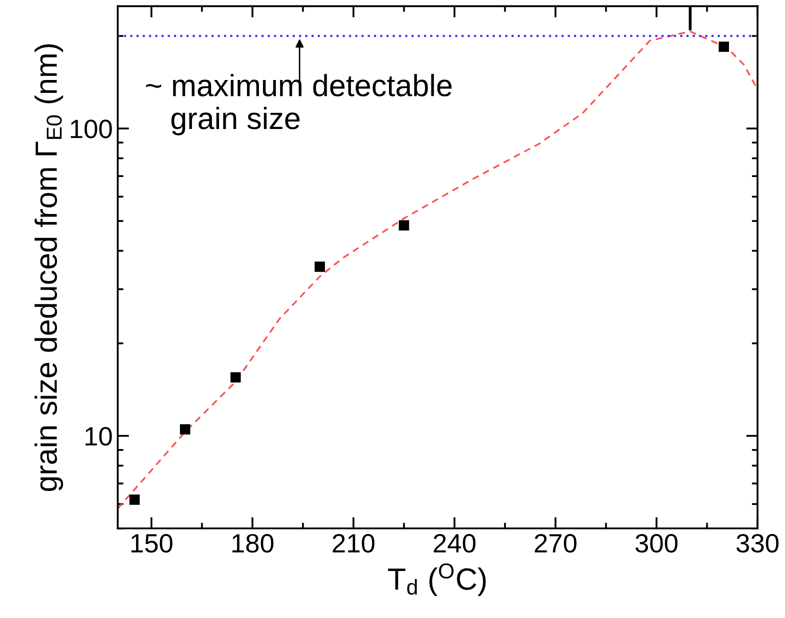  What do you see at coordinates (151, 543) in the screenshot?
I see `x-tick-label: 150` at bounding box center [151, 543].